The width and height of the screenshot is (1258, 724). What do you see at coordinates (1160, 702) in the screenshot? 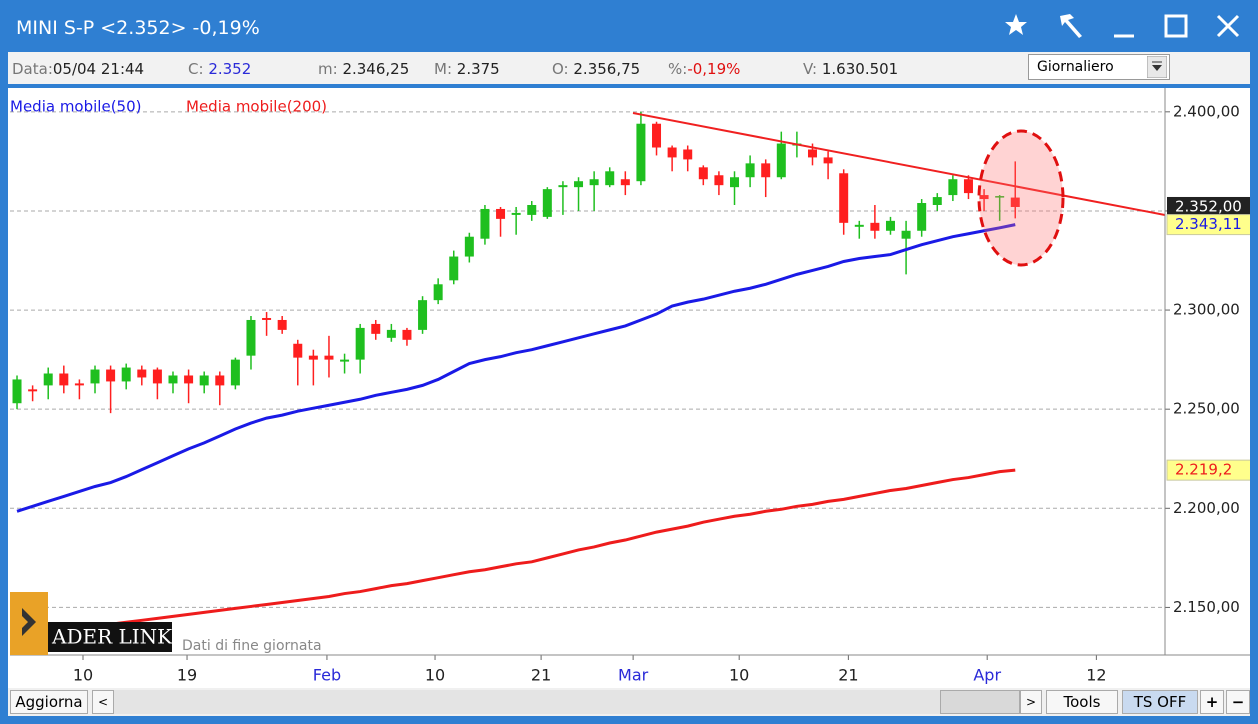
I see `ts-button: TS OFF` at bounding box center [1160, 702].